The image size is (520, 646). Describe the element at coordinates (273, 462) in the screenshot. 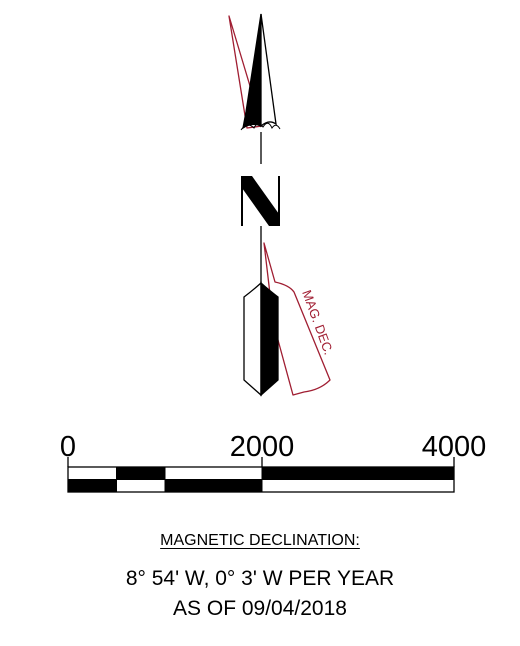

I see `scale-bar: 0 2000 4000` at that location.